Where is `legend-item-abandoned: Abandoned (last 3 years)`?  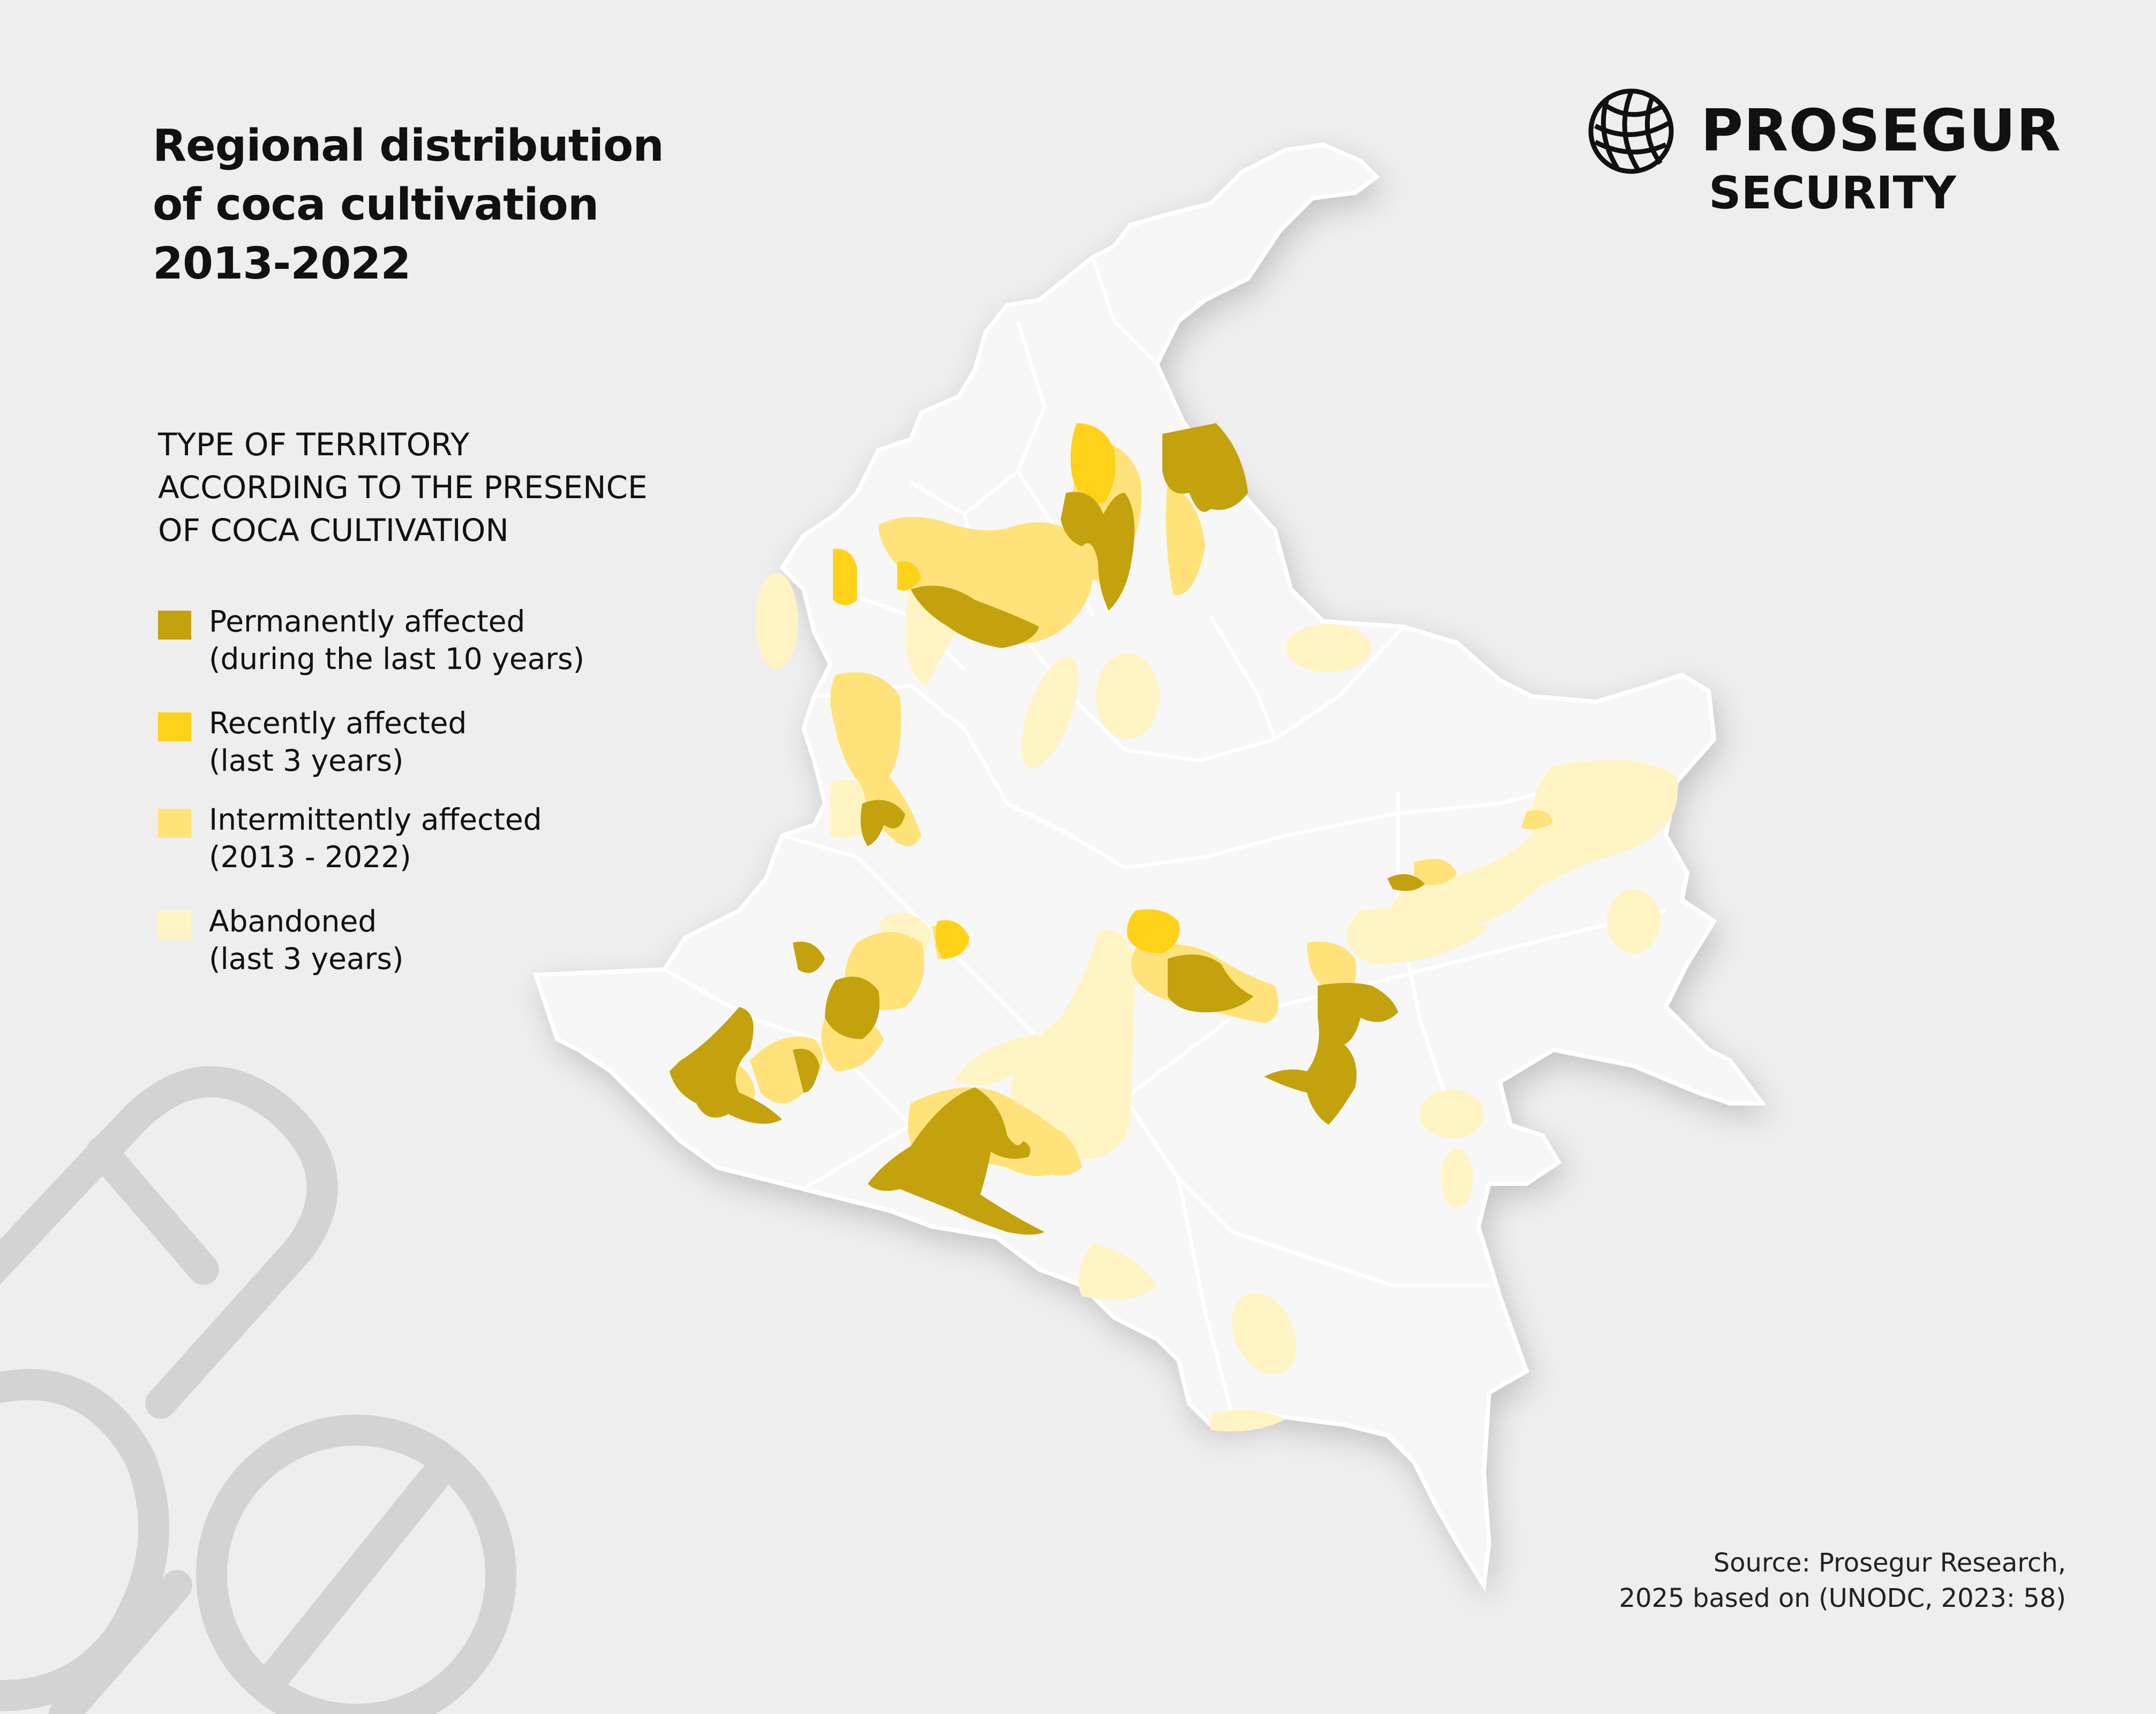 legend-item-abandoned: Abandoned (last 3 years) is located at coordinates (426, 954).